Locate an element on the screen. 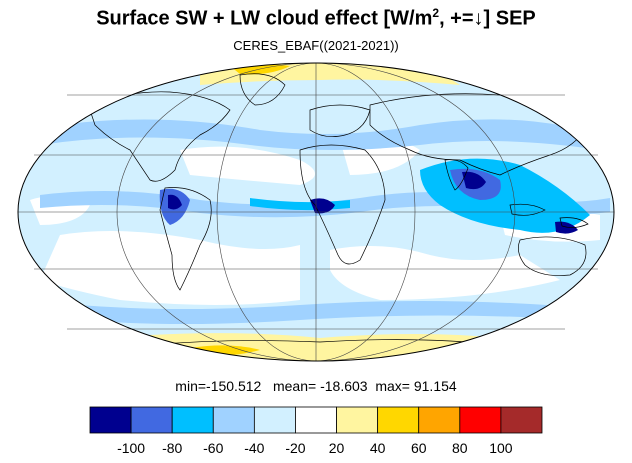  colorbar-tick-label: -80 is located at coordinates (172, 448).